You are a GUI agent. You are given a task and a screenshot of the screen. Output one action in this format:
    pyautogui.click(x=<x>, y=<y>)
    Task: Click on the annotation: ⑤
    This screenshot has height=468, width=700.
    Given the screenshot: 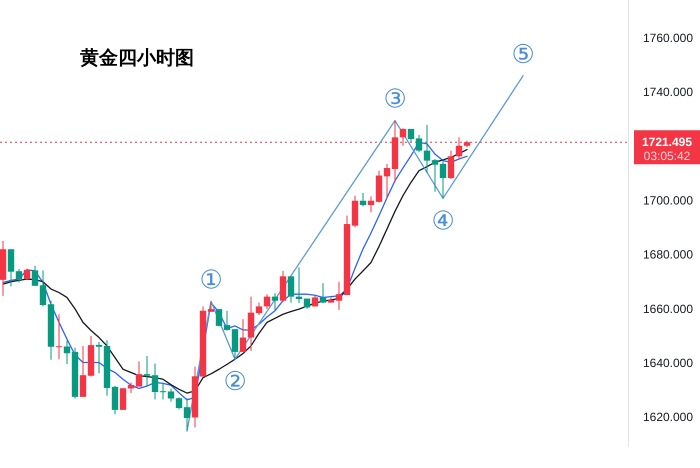 What is the action you would take?
    pyautogui.click(x=523, y=53)
    